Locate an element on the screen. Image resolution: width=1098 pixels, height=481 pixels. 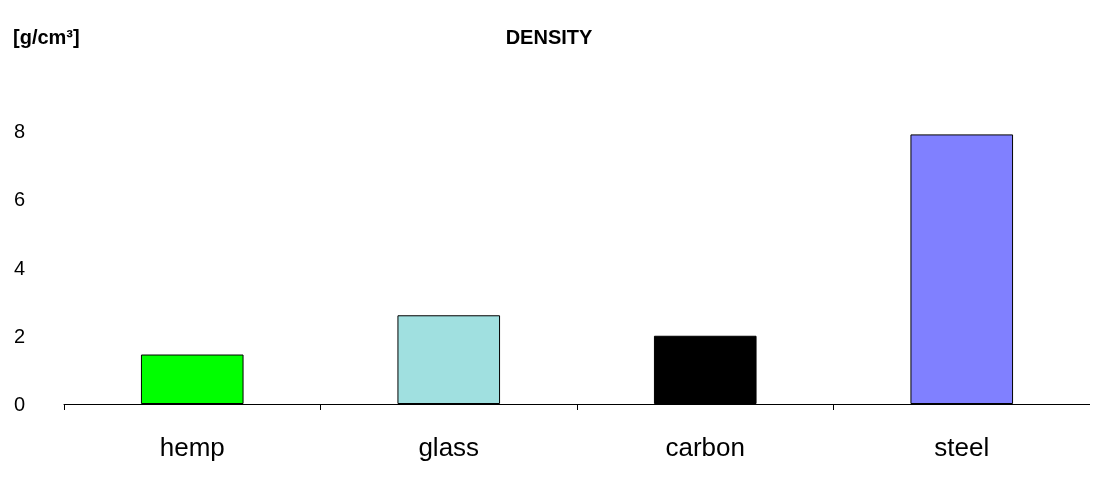
y-axis-title: [g/cm³] is located at coordinates (46, 37).